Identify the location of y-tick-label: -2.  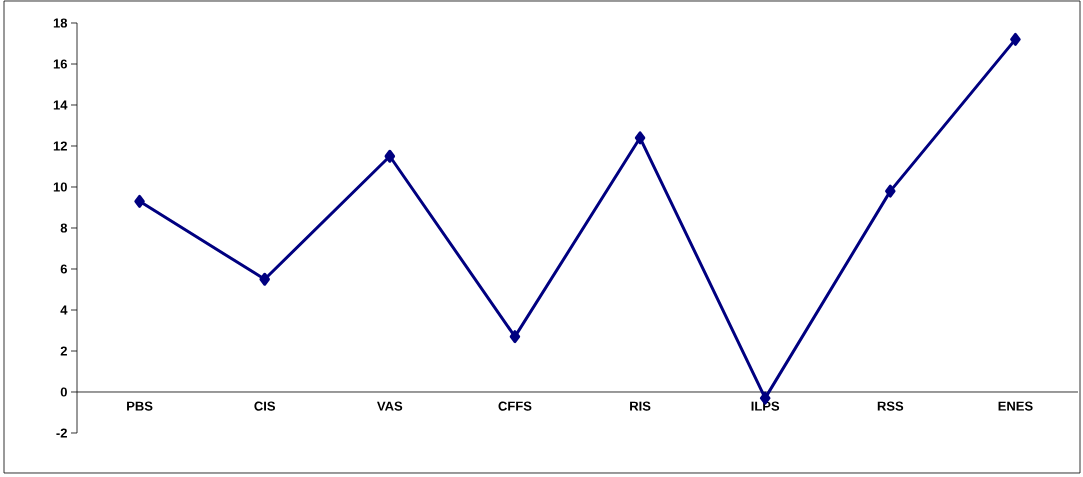
(61, 433).